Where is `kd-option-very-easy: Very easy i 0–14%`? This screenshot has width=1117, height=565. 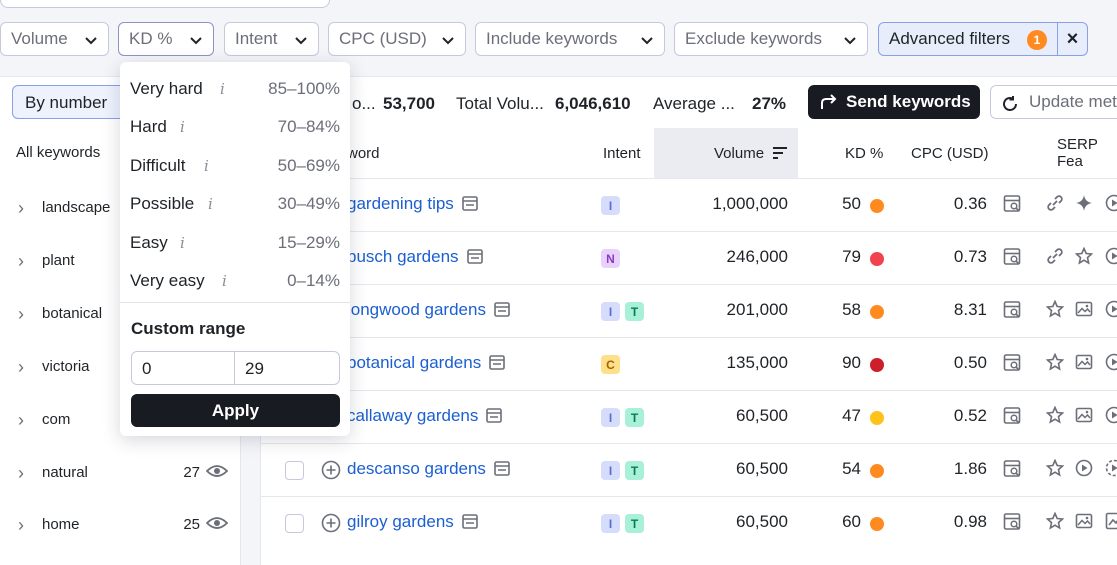
kd-option-very-easy: Very easy i 0–14% is located at coordinates (235, 277).